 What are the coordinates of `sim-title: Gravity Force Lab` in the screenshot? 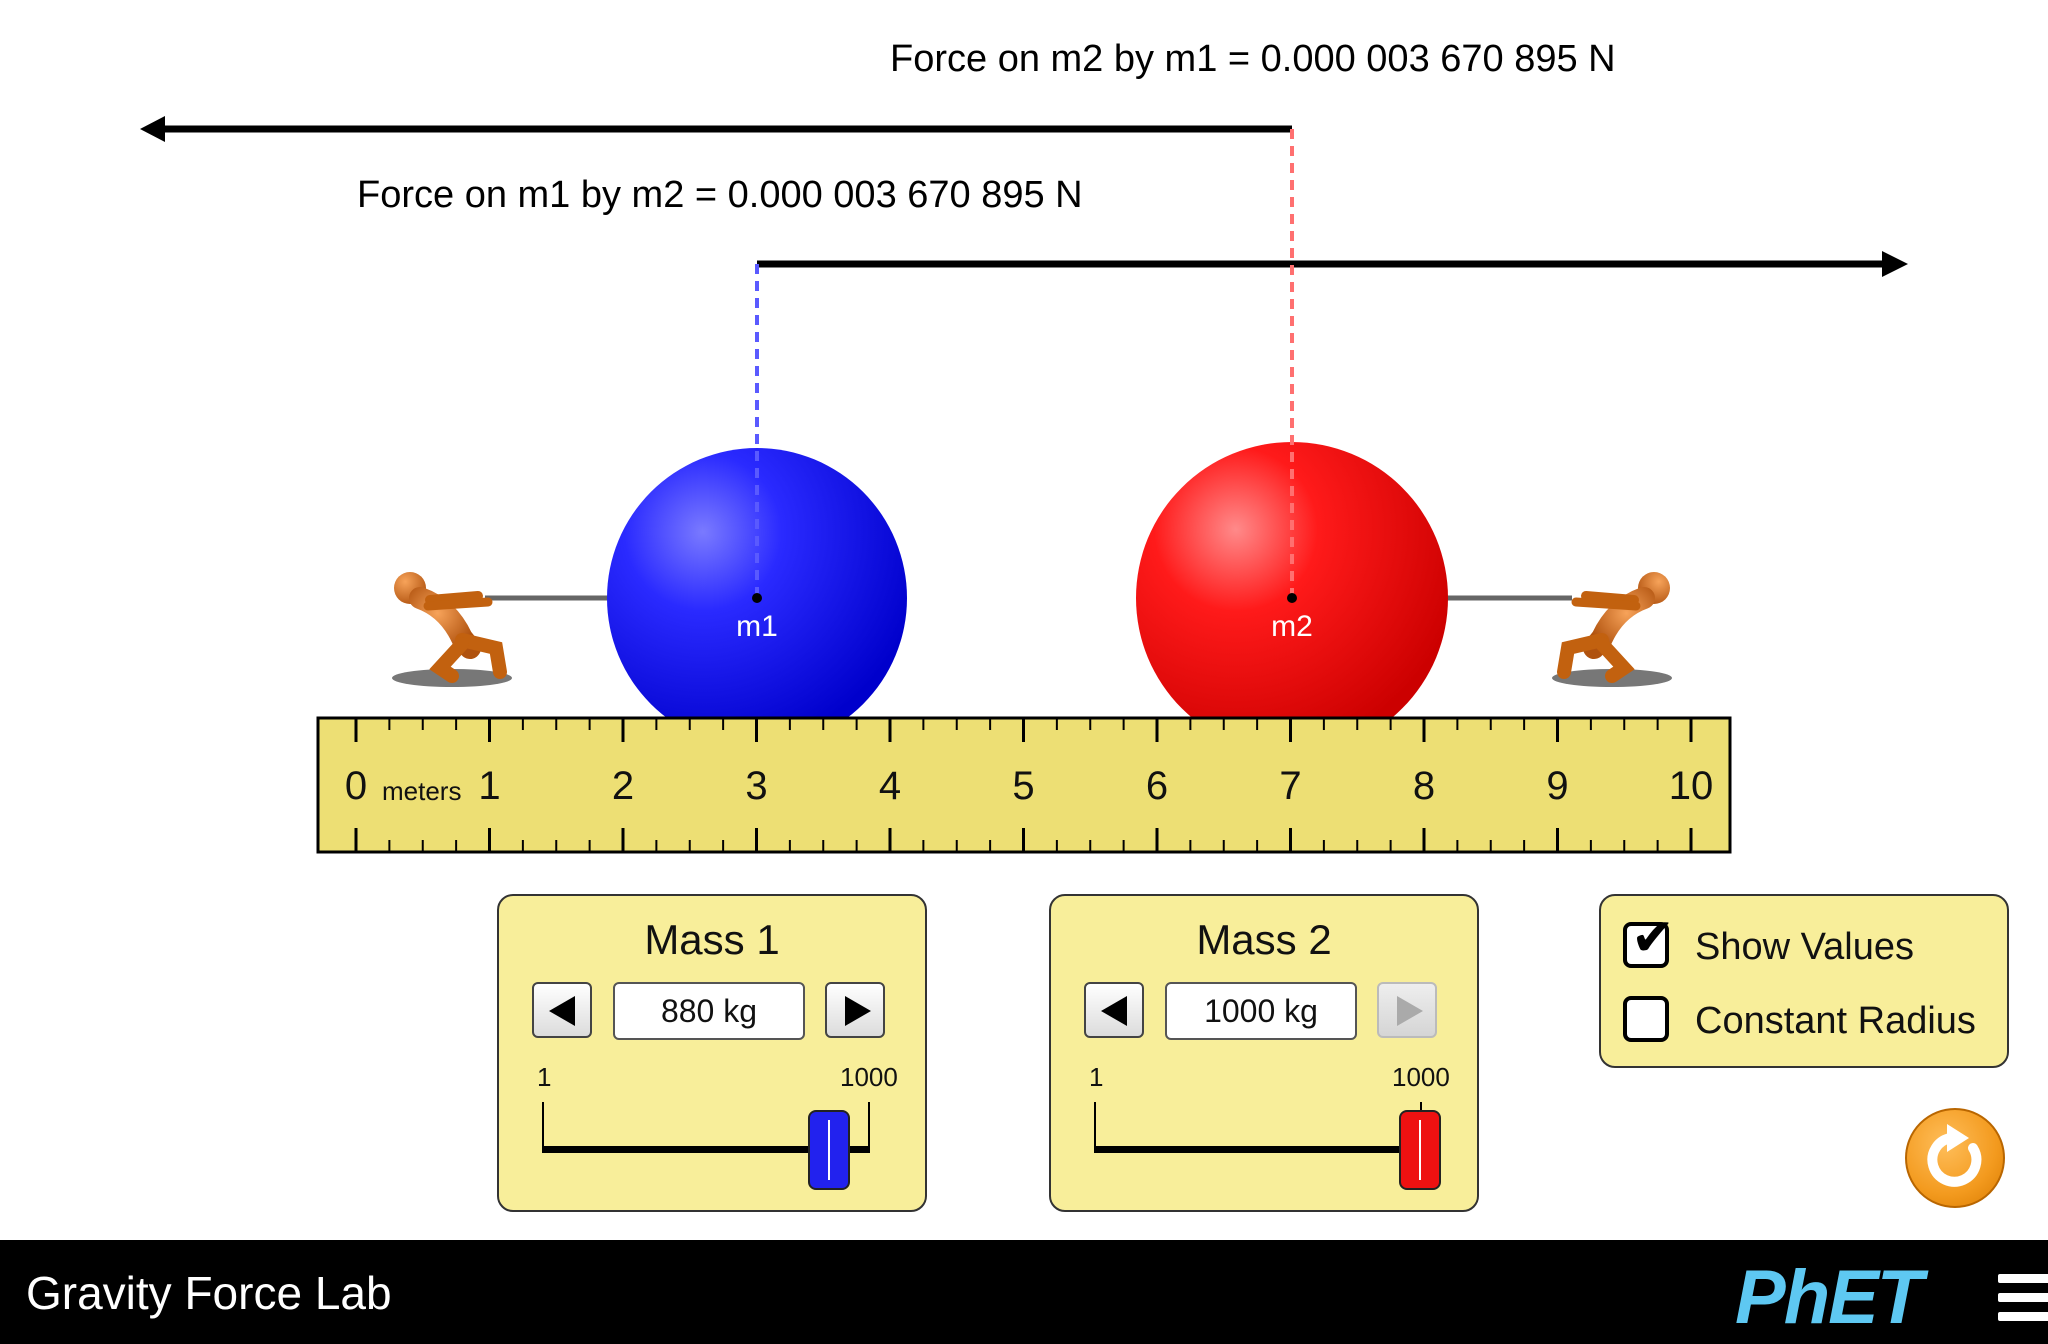 It's located at (209, 1293).